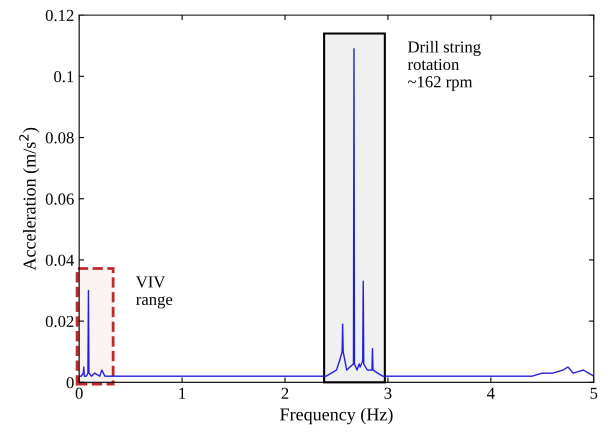  I want to click on y-tick-label: 0.08, so click(60, 138).